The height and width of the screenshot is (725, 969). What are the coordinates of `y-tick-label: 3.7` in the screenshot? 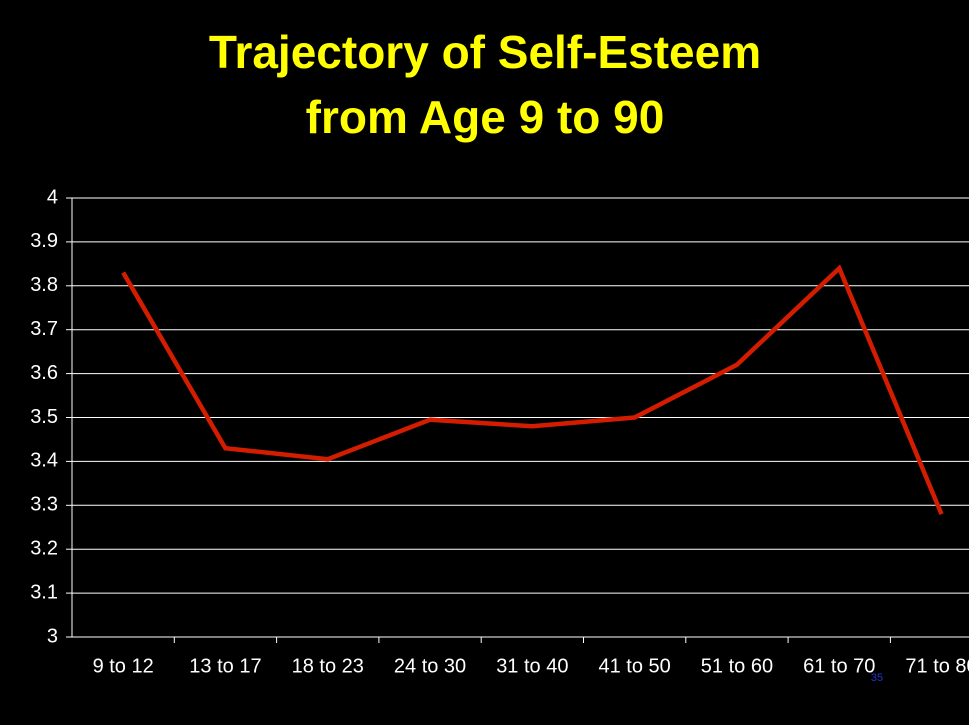 It's located at (44, 329).